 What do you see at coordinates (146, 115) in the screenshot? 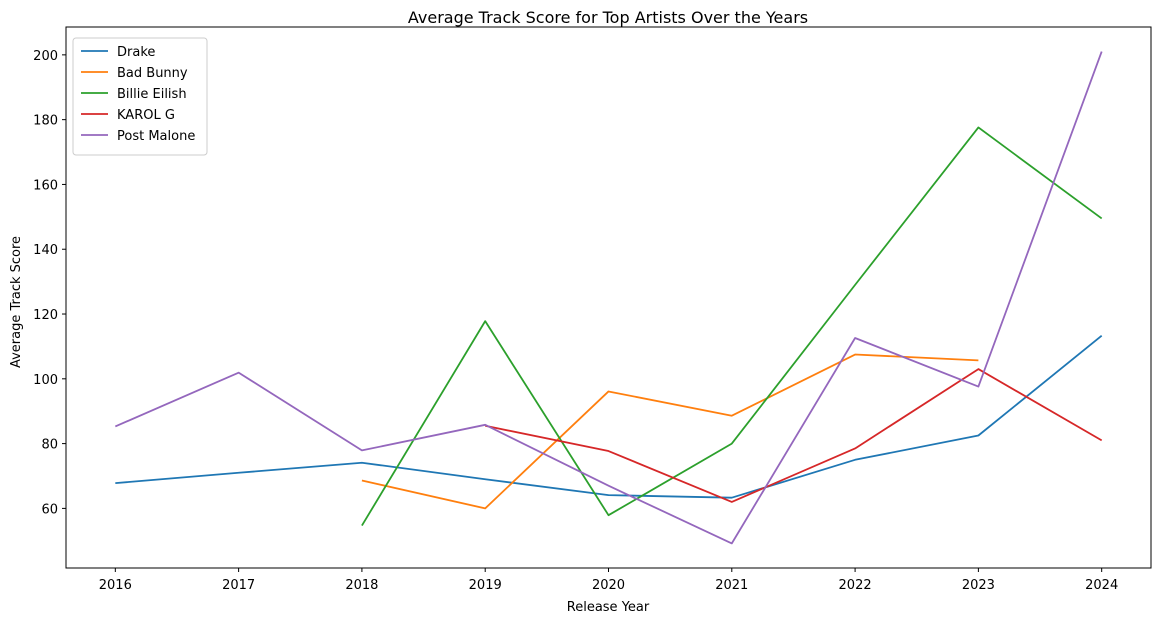
I see `legend-label: KAROL G` at bounding box center [146, 115].